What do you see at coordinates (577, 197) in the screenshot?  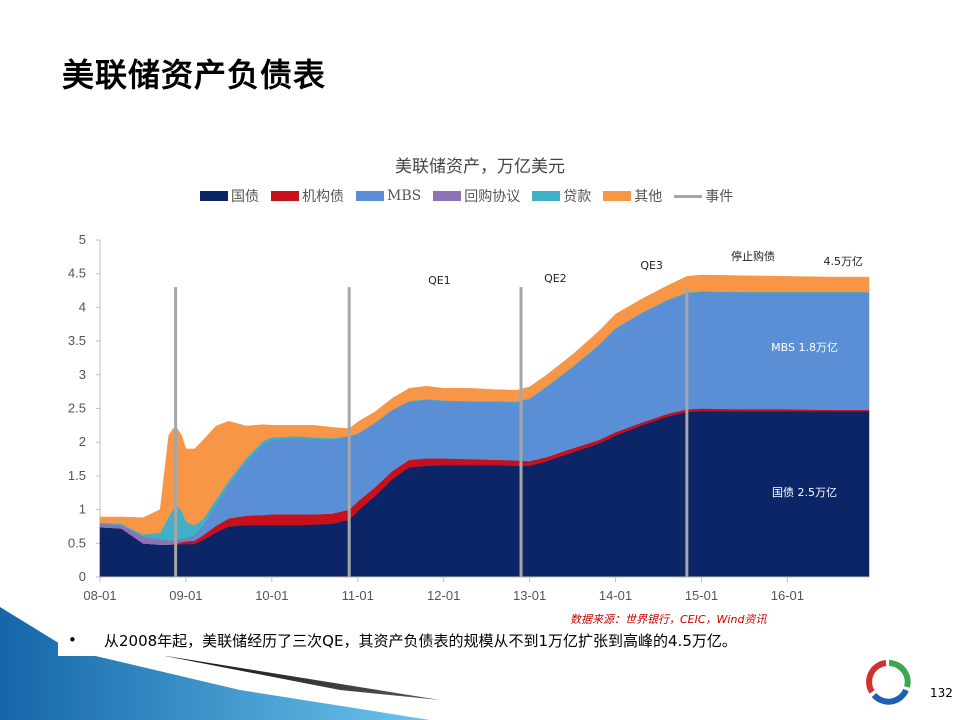 I see `legend-label-loans: 贷款` at bounding box center [577, 197].